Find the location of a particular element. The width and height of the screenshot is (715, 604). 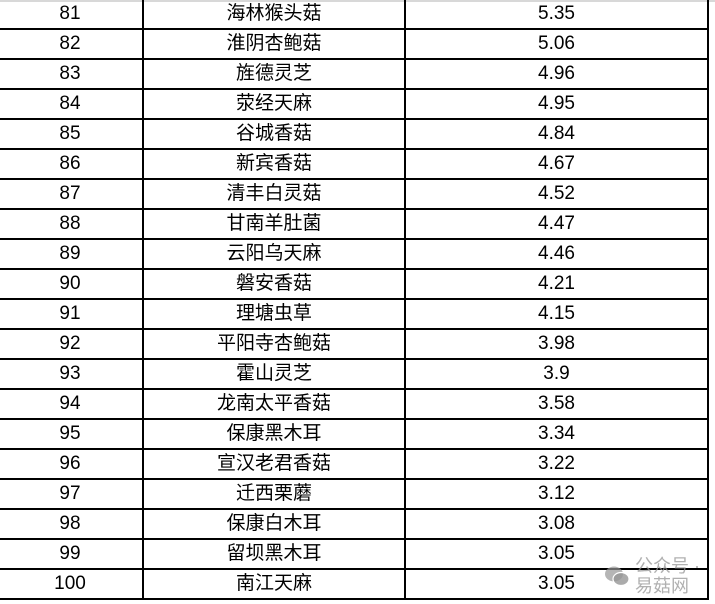

rank-cell: 96 is located at coordinates (72, 464).